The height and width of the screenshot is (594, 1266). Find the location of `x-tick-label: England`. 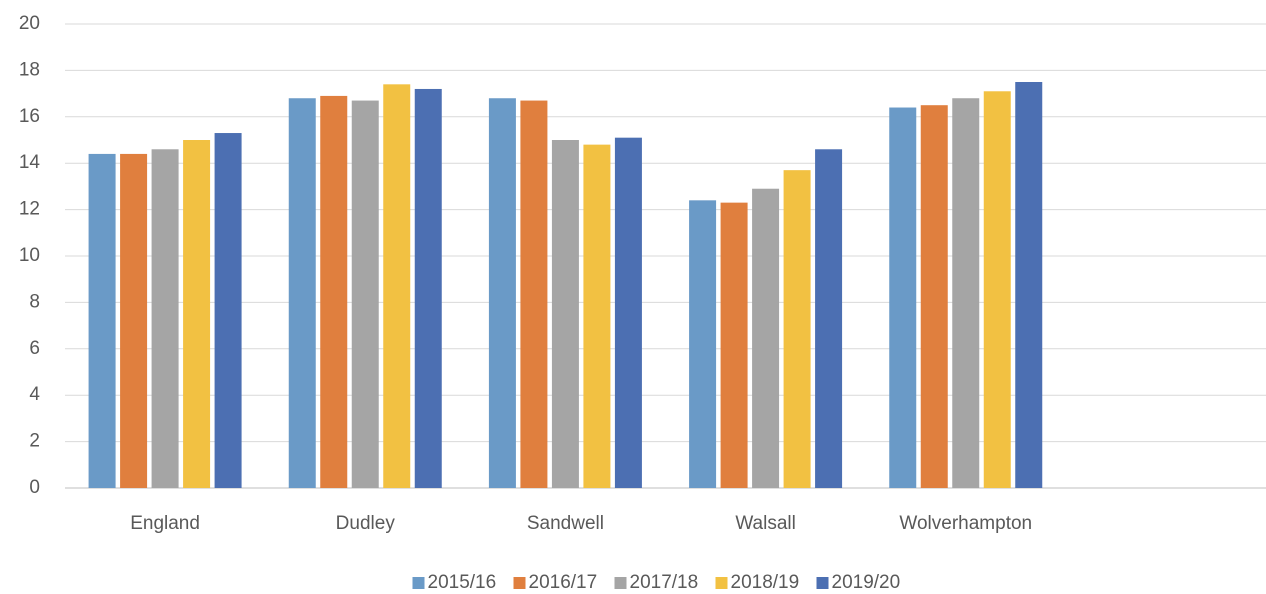

x-tick-label: England is located at coordinates (165, 523).